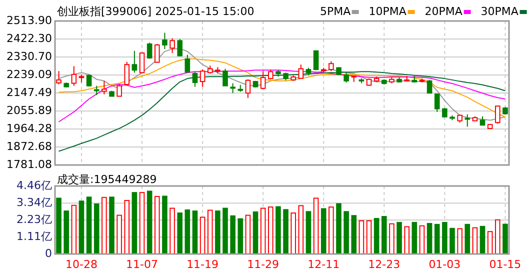  What do you see at coordinates (29, 21) in the screenshot?
I see `y-tick-label: 2513.90` at bounding box center [29, 21].